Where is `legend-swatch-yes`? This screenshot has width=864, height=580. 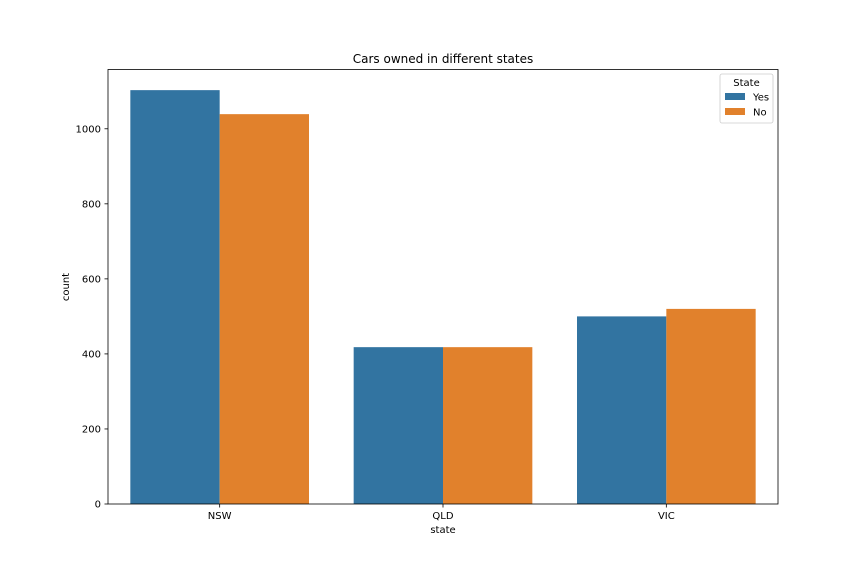 legend-swatch-yes is located at coordinates (735, 96).